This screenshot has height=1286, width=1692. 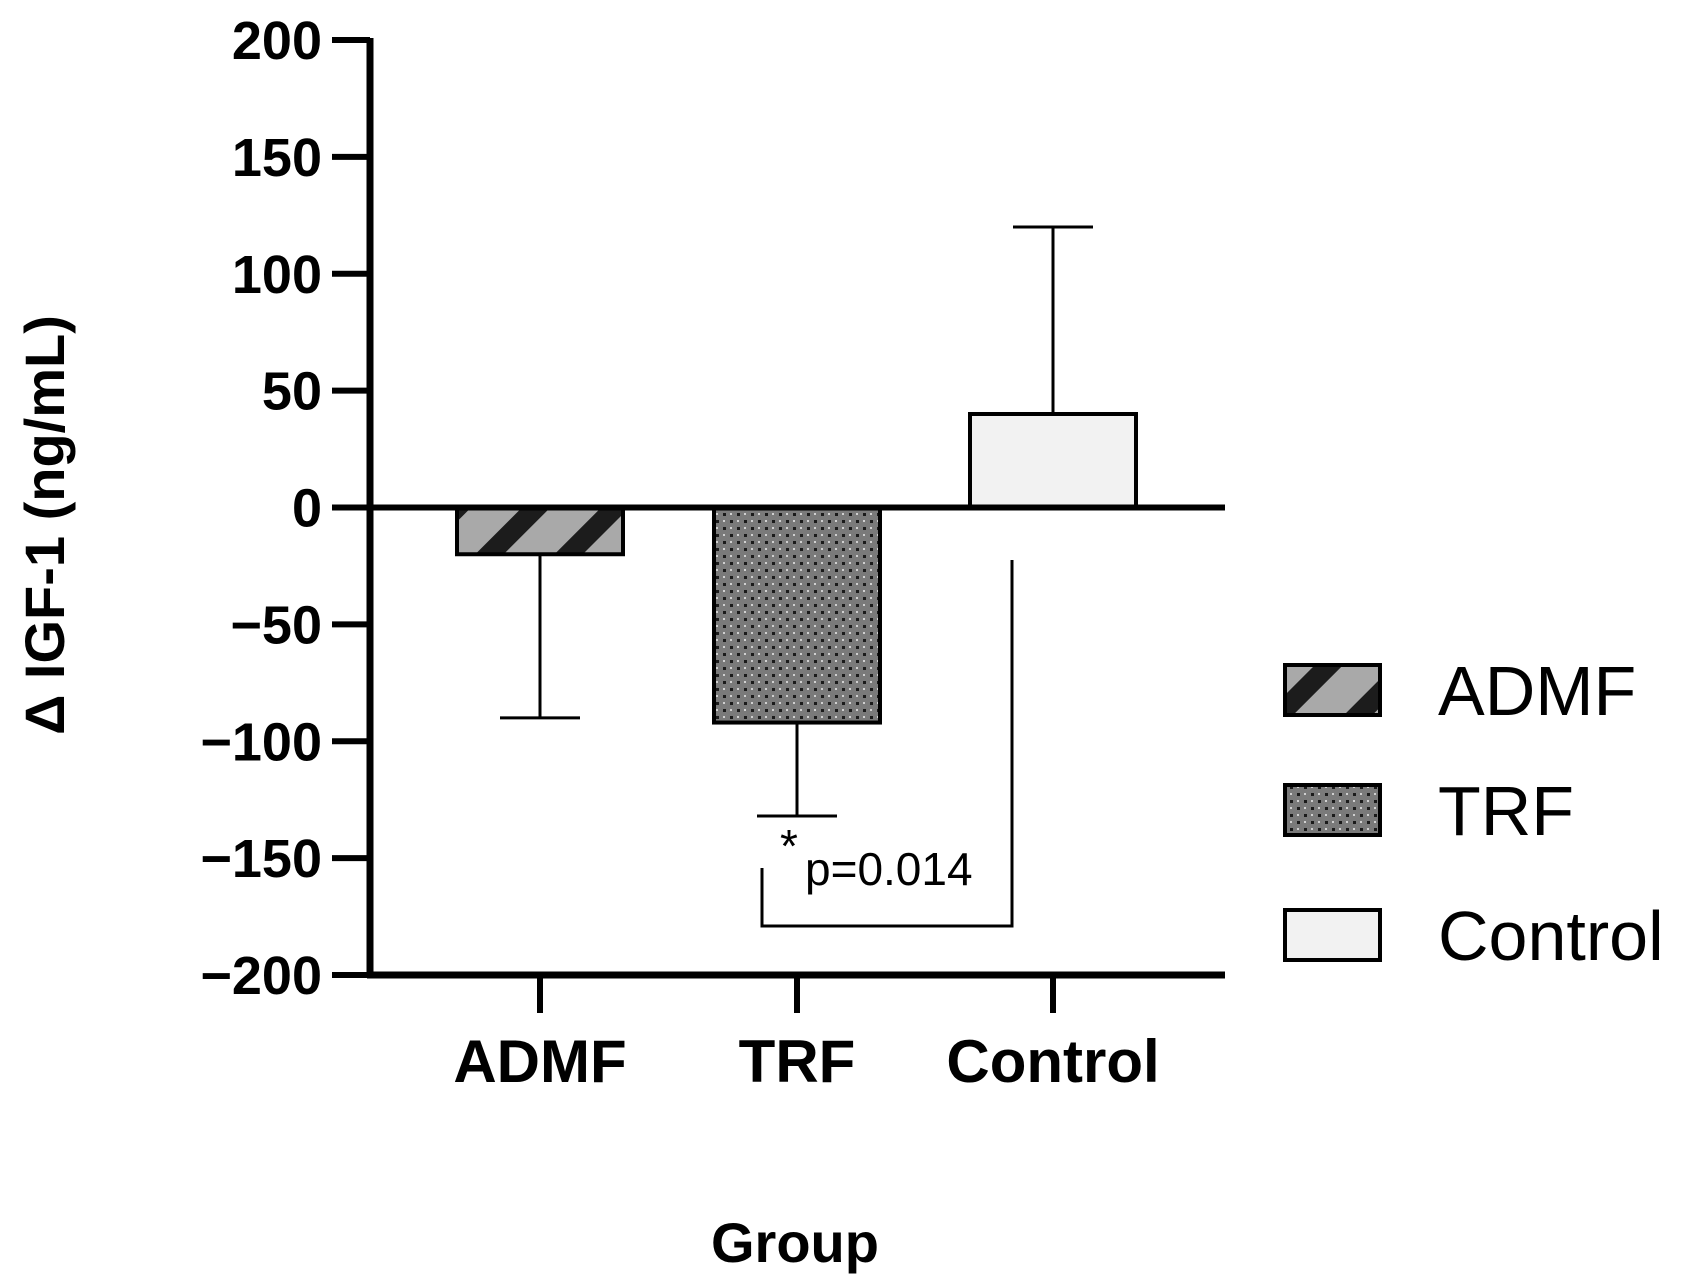 I want to click on significance-annotation: * p=0.014, so click(x=887, y=744).